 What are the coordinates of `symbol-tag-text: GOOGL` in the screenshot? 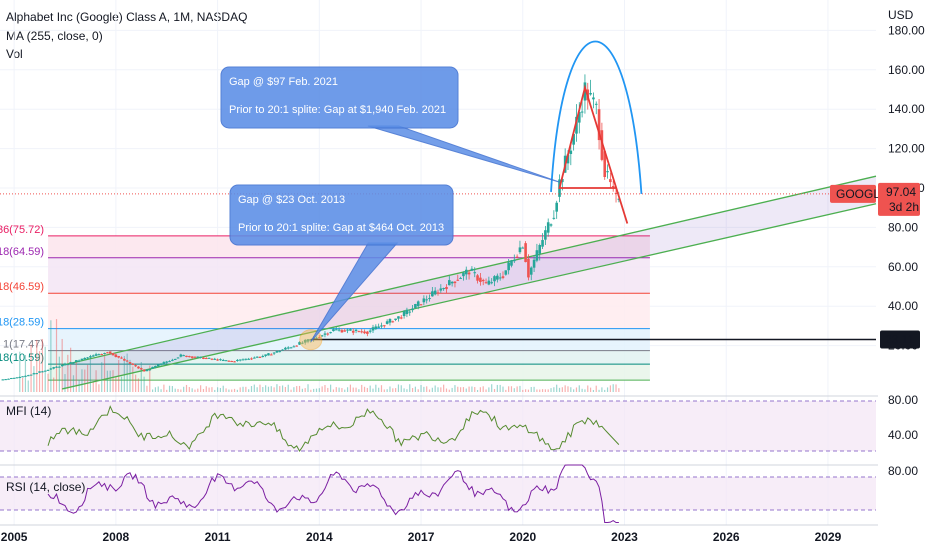 It's located at (858, 194).